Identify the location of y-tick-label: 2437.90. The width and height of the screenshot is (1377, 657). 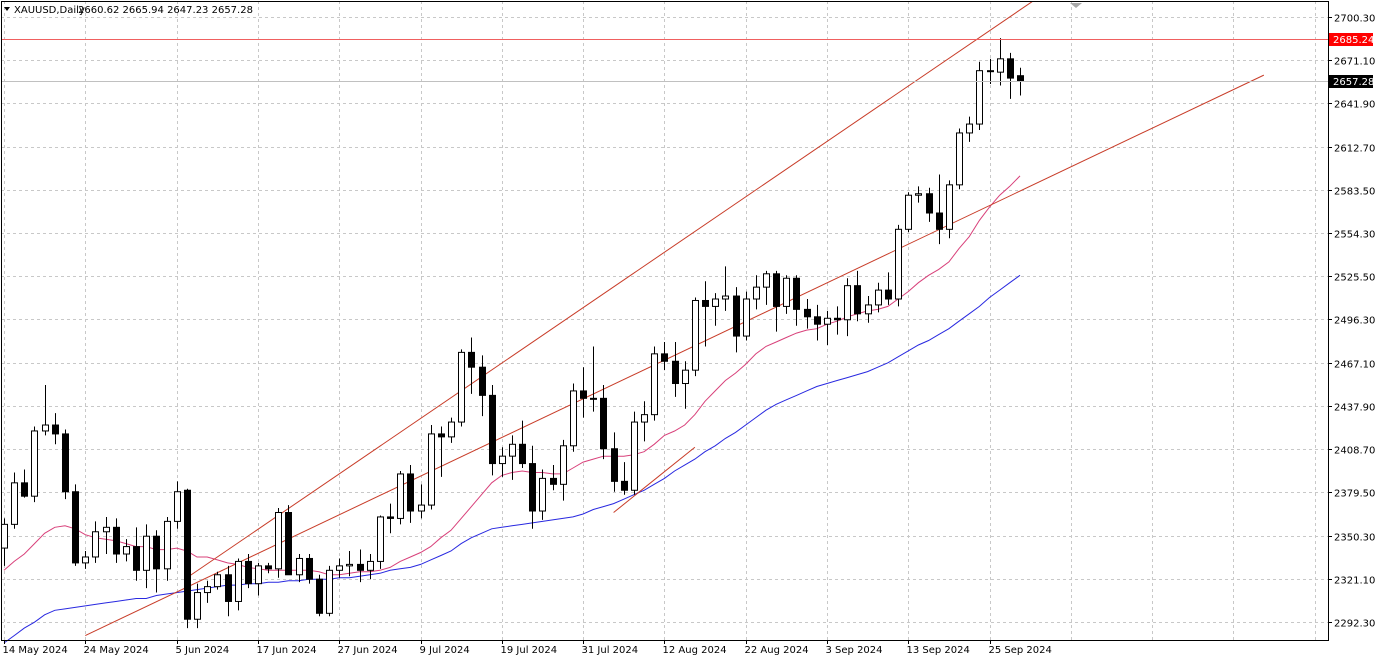
(1354, 408).